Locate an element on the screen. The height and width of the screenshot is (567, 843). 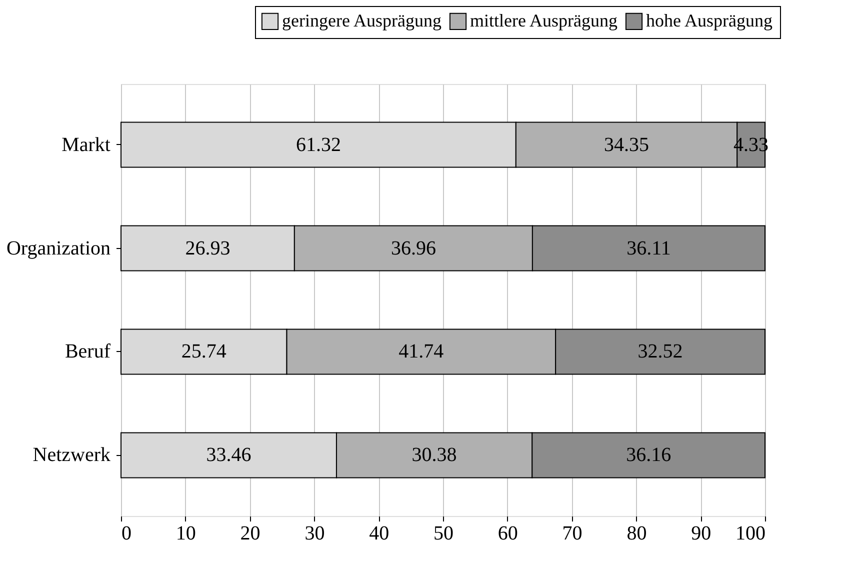
x-tick-label: 20 is located at coordinates (250, 533).